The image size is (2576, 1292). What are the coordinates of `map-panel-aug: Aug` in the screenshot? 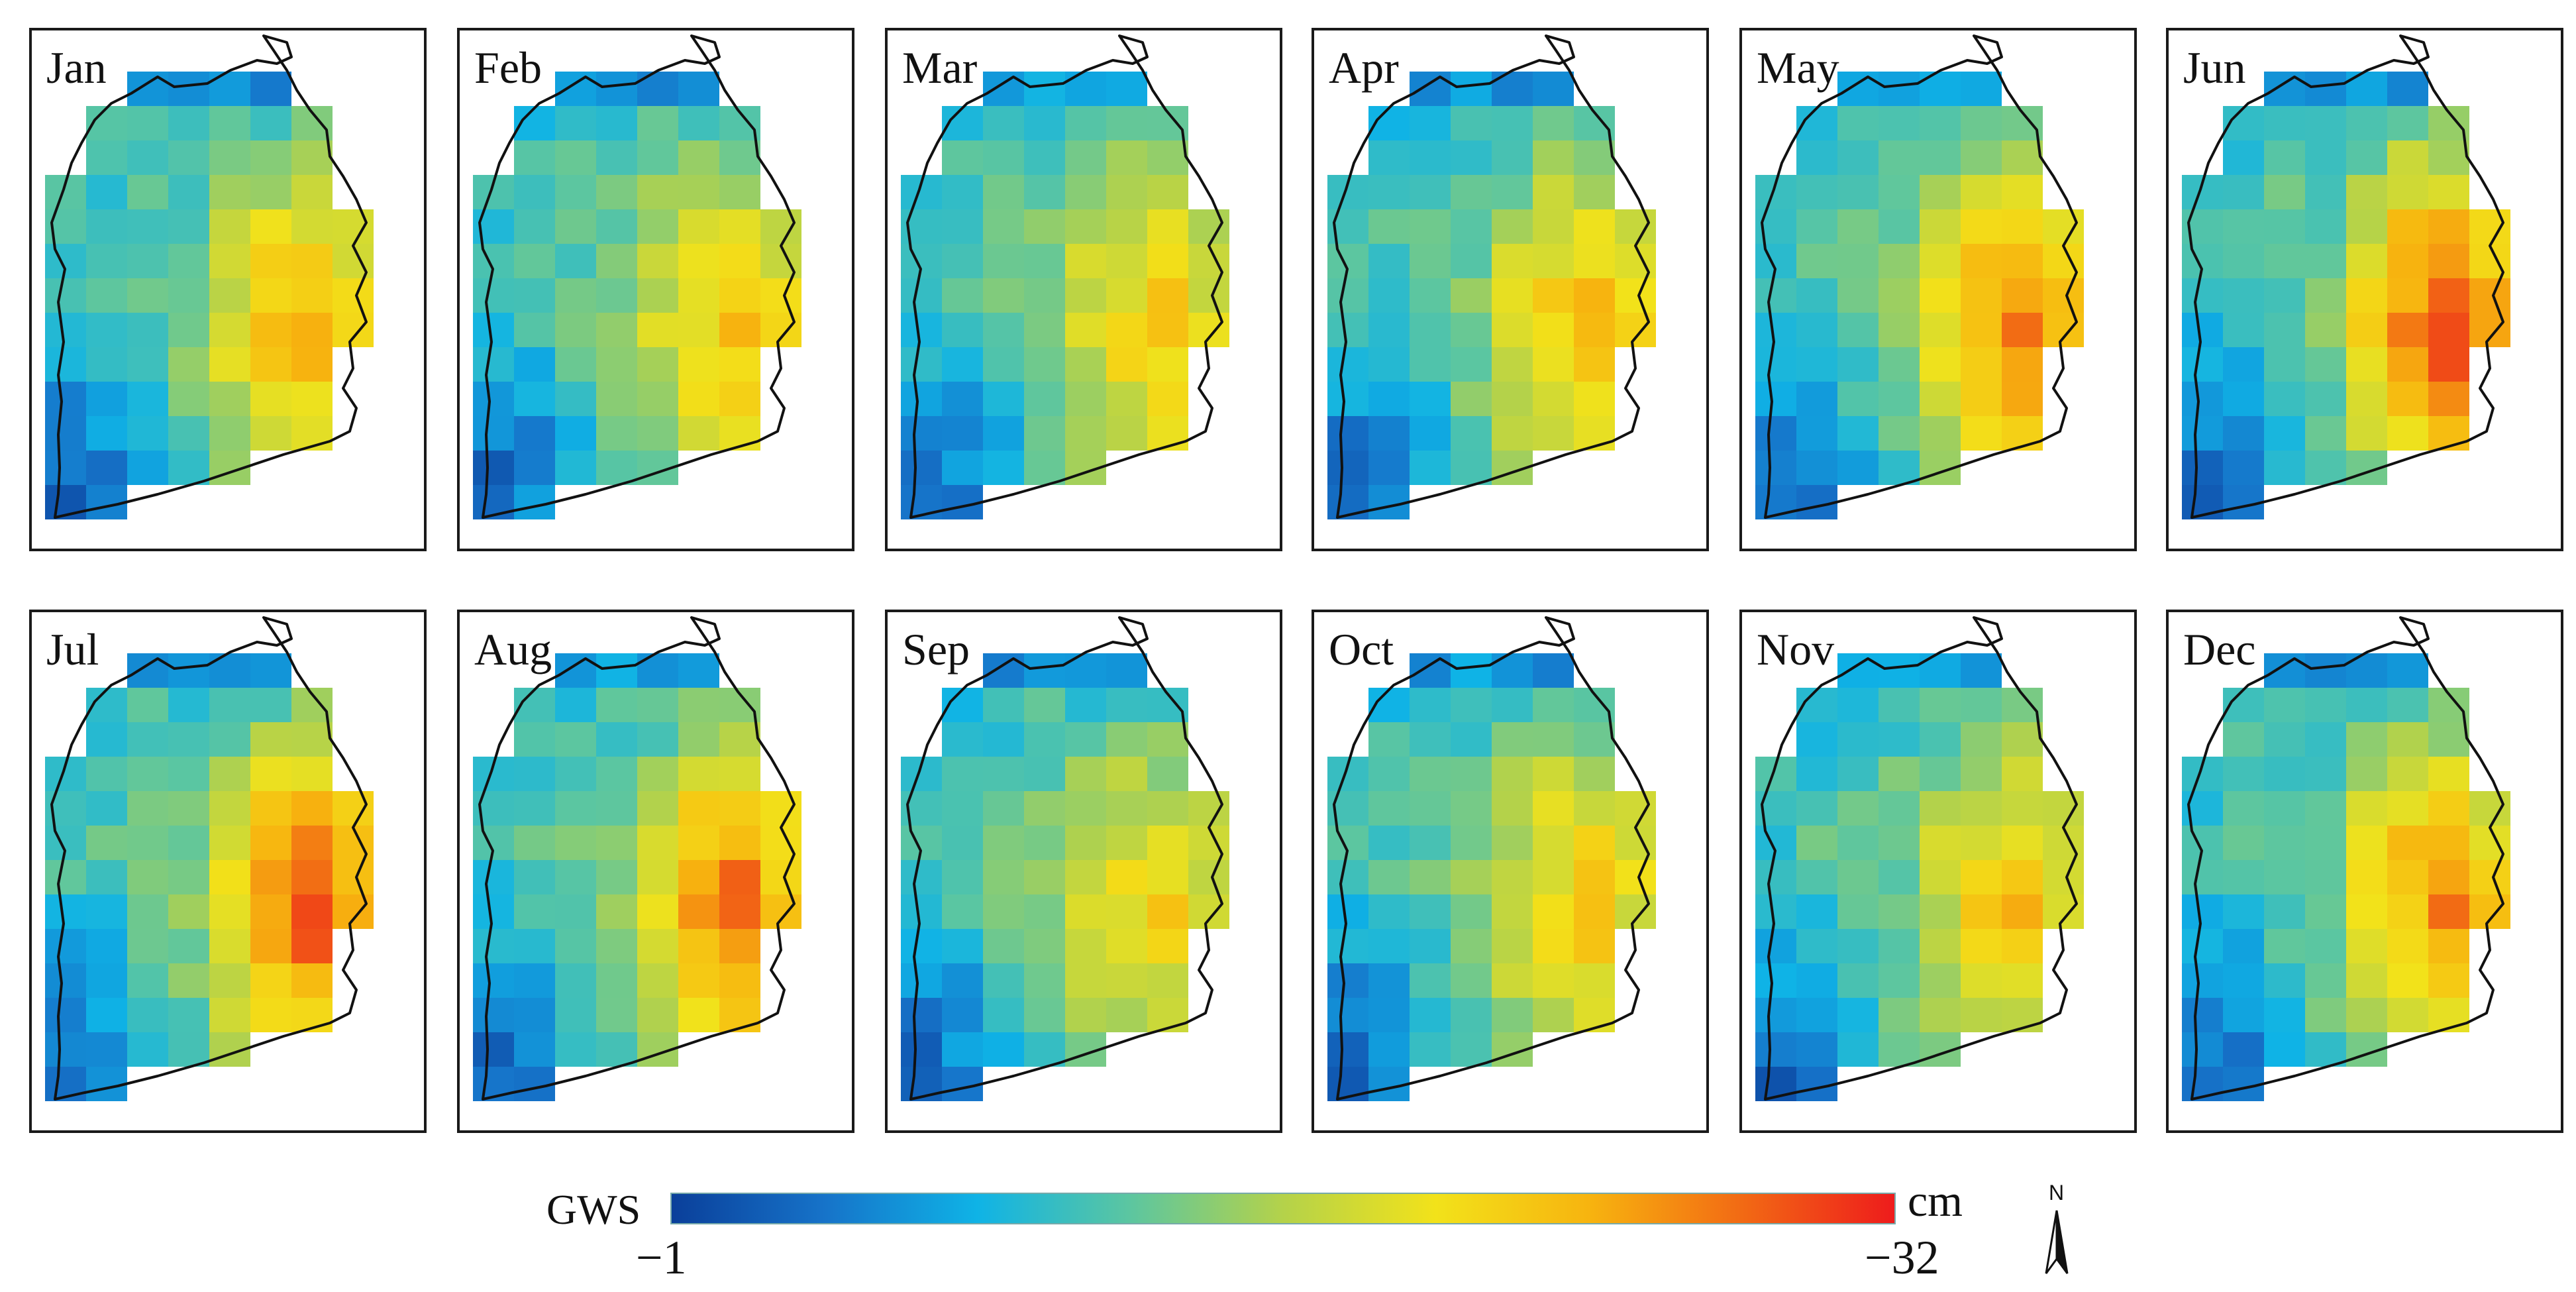 It's located at (655, 872).